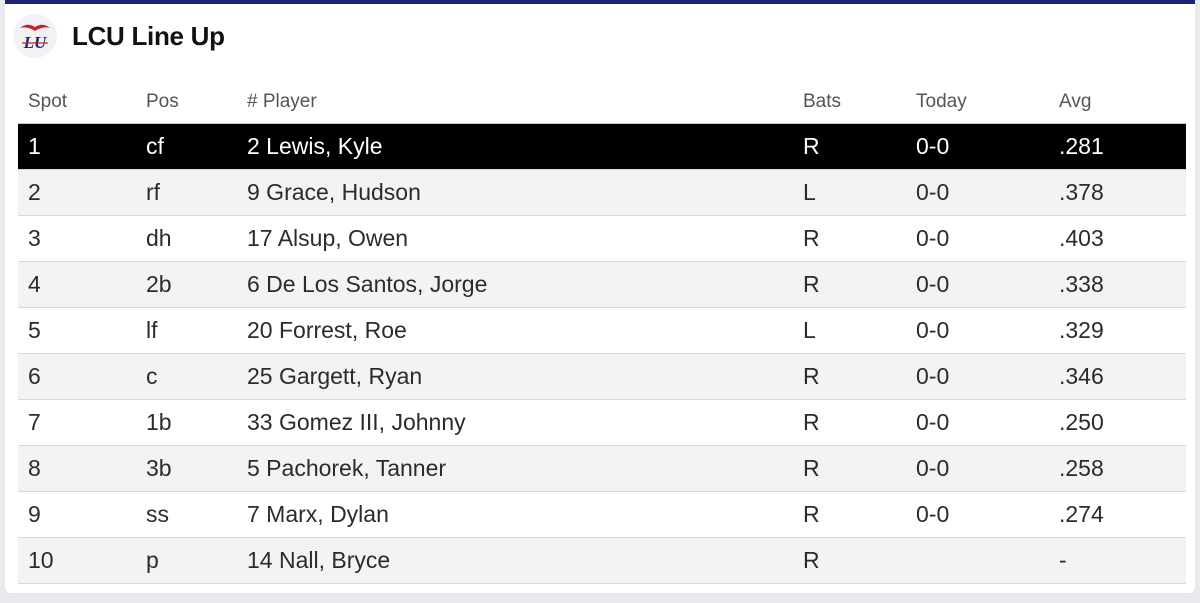 This screenshot has height=603, width=1200. Describe the element at coordinates (159, 238) in the screenshot. I see `cell-pos: dh` at that location.